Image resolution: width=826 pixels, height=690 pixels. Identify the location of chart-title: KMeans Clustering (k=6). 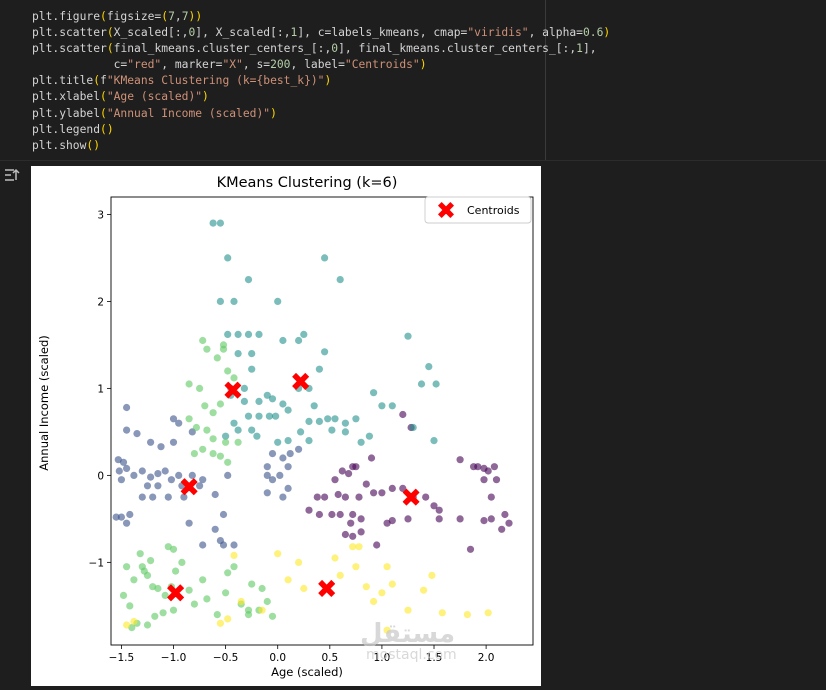
(307, 183).